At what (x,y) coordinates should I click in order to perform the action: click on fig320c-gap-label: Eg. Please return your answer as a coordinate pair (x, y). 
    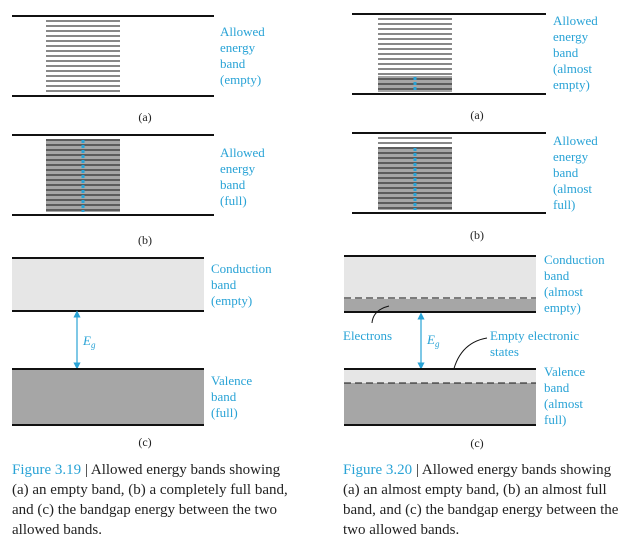
    Looking at the image, I should click on (433, 340).